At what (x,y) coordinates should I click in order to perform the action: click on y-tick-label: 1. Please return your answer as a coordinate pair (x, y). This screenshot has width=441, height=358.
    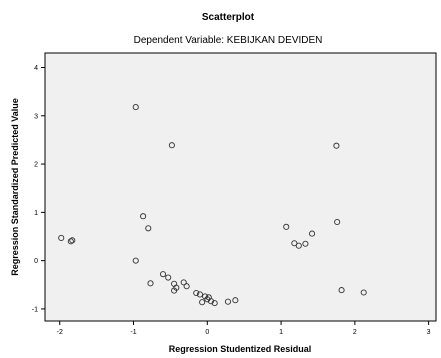
    Looking at the image, I should click on (36, 213).